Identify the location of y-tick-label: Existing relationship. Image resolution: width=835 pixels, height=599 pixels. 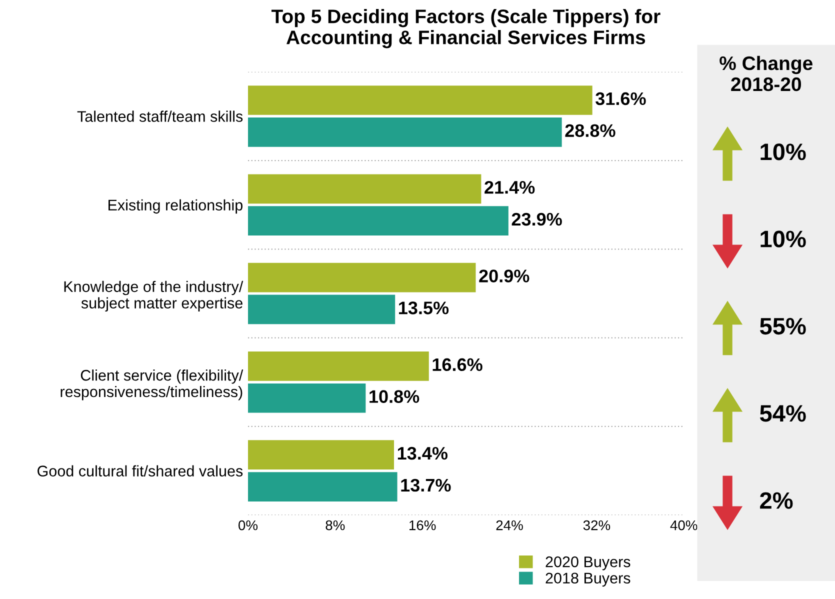
(175, 206).